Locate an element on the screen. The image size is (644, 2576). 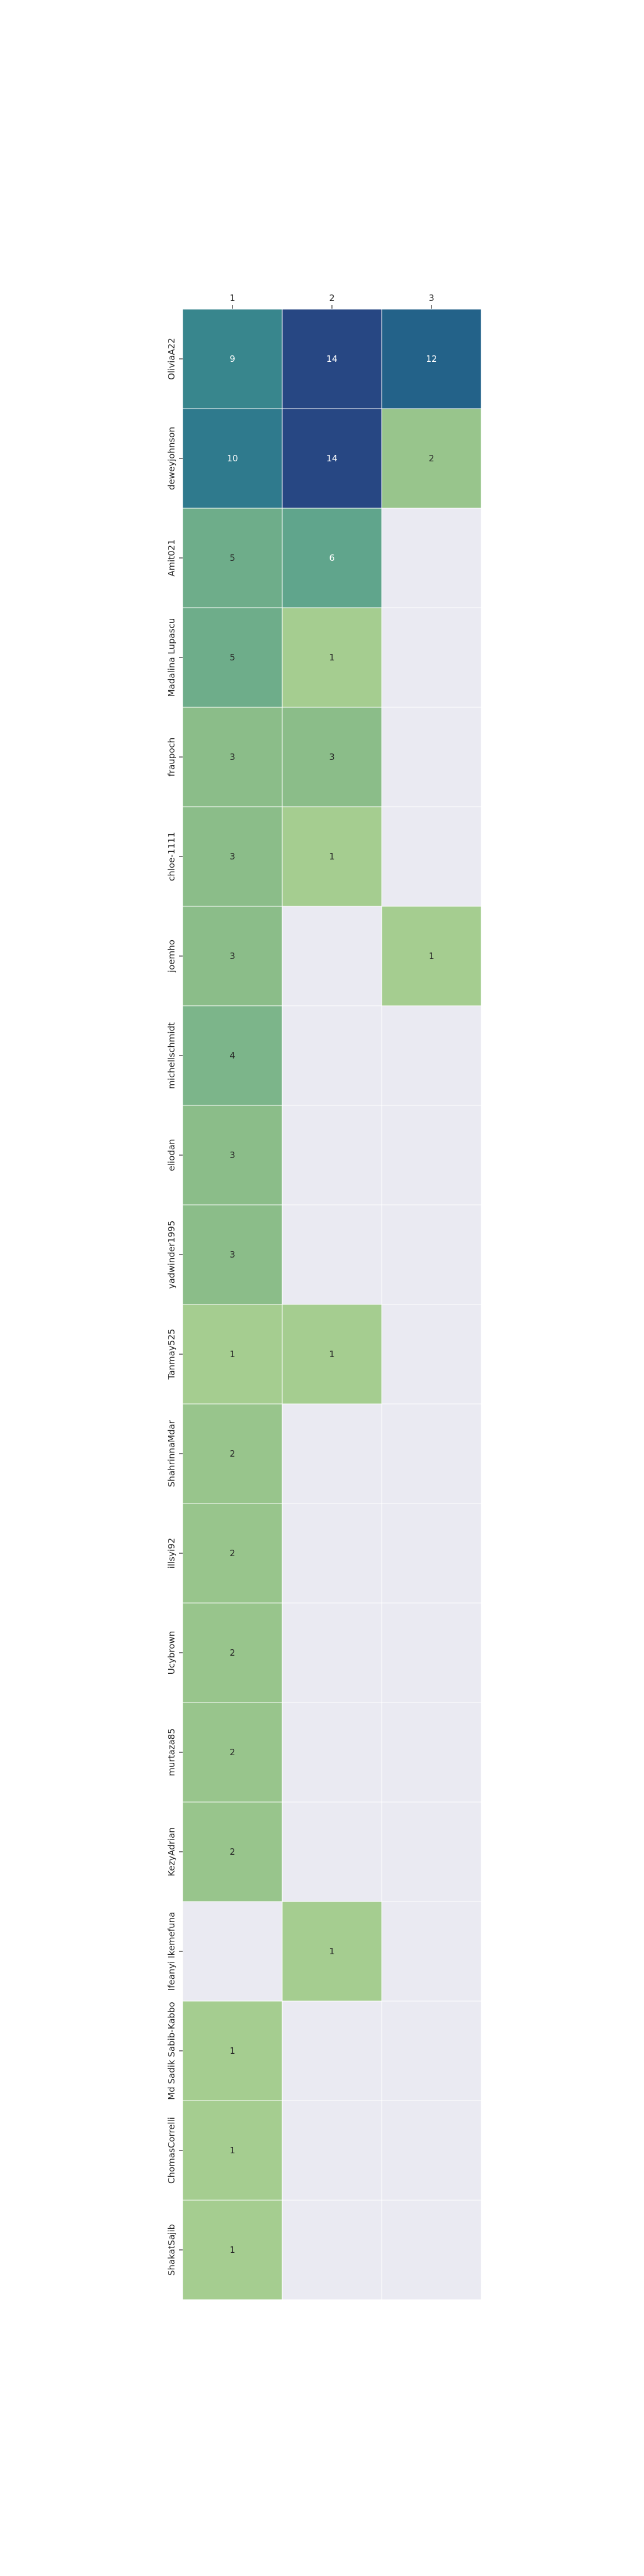
cell-value-label: 6 is located at coordinates (332, 558).